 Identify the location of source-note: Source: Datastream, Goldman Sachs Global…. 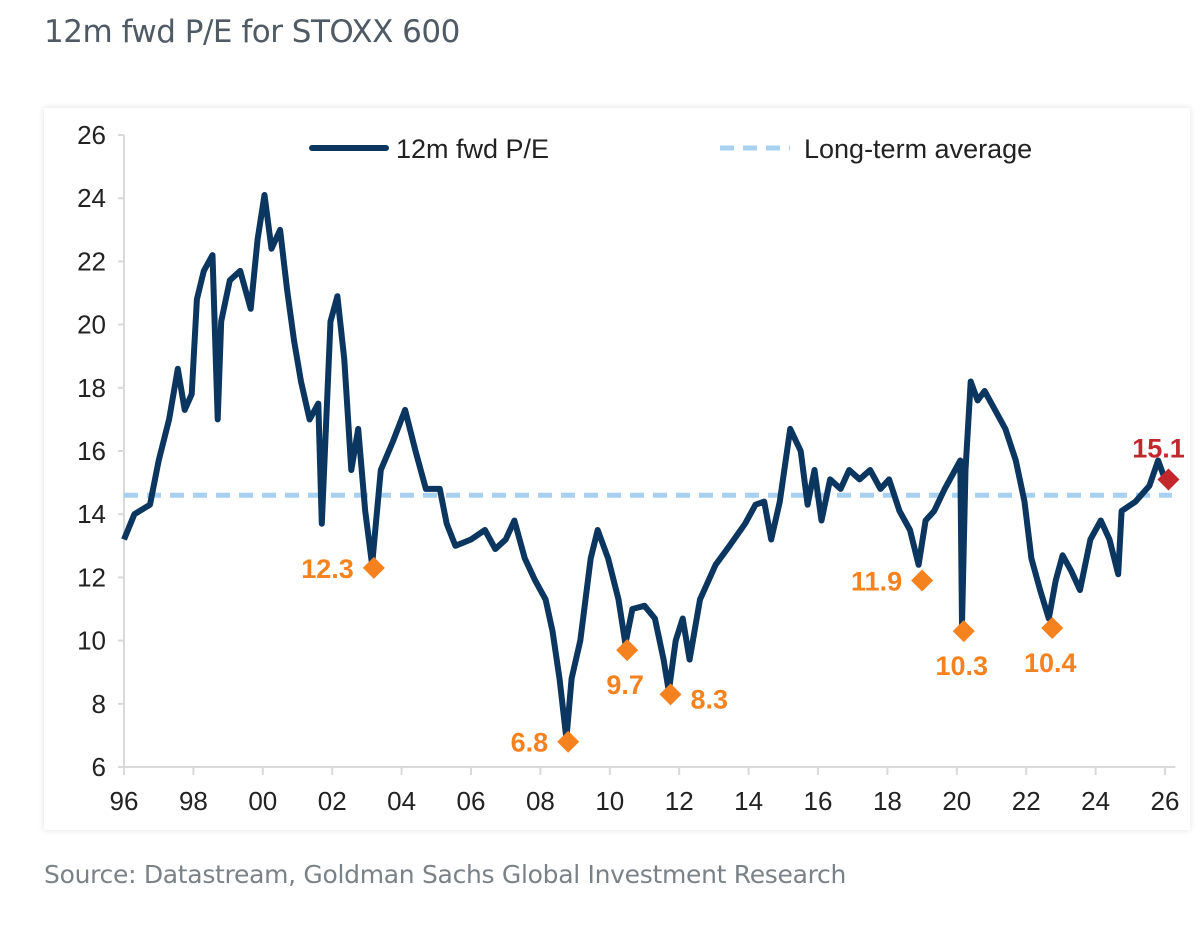
(445, 874).